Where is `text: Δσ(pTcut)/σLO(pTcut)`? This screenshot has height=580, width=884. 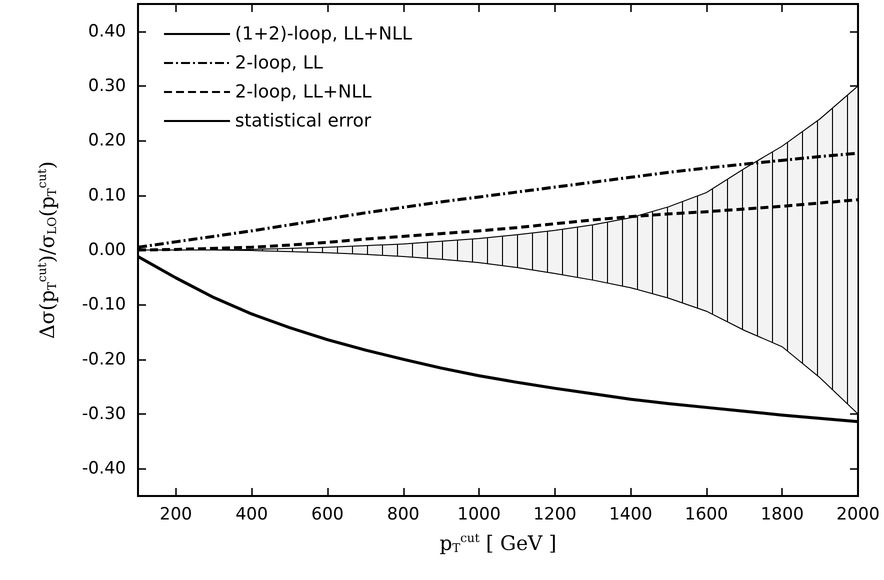 text: Δσ(pTcut)/σLO(pTcut) is located at coordinates (47, 250).